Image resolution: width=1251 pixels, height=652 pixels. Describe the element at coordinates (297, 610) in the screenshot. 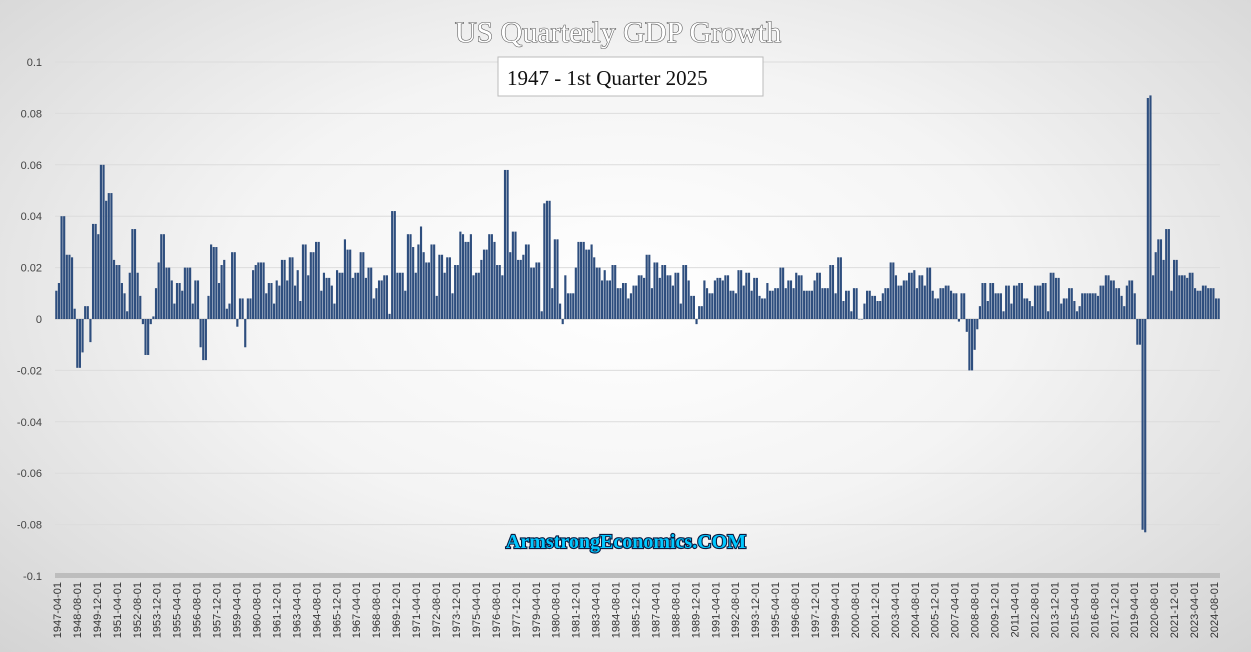

I see `x-tick-label: 1963-04-01` at that location.